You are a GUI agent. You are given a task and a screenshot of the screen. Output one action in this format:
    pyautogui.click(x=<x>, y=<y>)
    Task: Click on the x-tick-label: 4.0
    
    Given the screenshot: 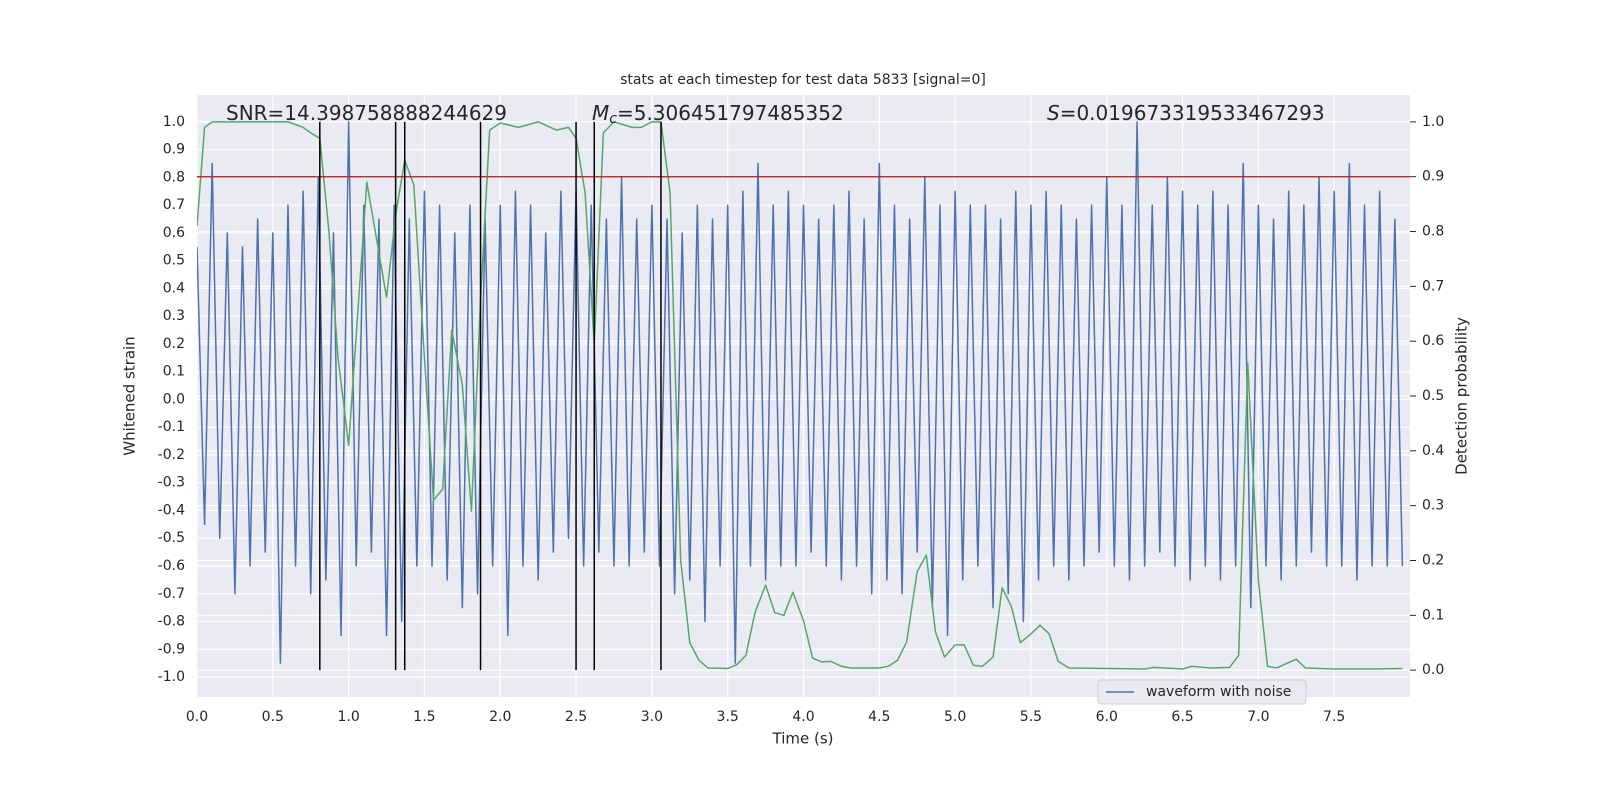 What is the action you would take?
    pyautogui.click(x=803, y=717)
    